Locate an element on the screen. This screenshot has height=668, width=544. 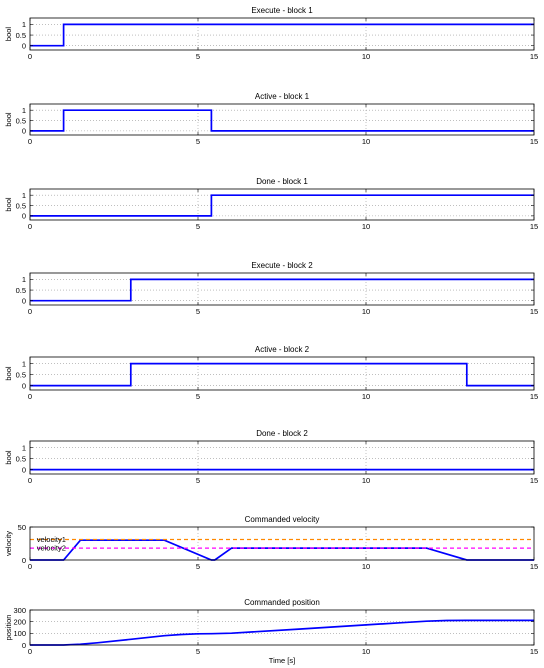
subplot-3: 0 5 10 15 0 0.51 Done - block 1 bool is located at coordinates (271, 204).